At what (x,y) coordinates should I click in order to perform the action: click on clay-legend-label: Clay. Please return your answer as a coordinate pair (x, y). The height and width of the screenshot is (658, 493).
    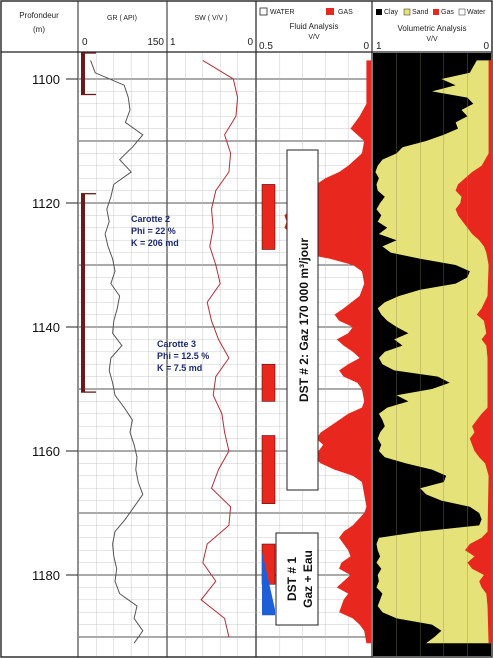
    Looking at the image, I should click on (391, 12).